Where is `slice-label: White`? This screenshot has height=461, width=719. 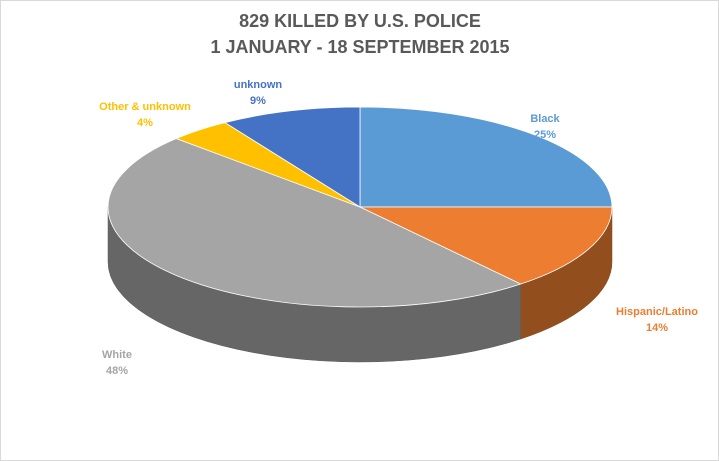 slice-label: White is located at coordinates (117, 355).